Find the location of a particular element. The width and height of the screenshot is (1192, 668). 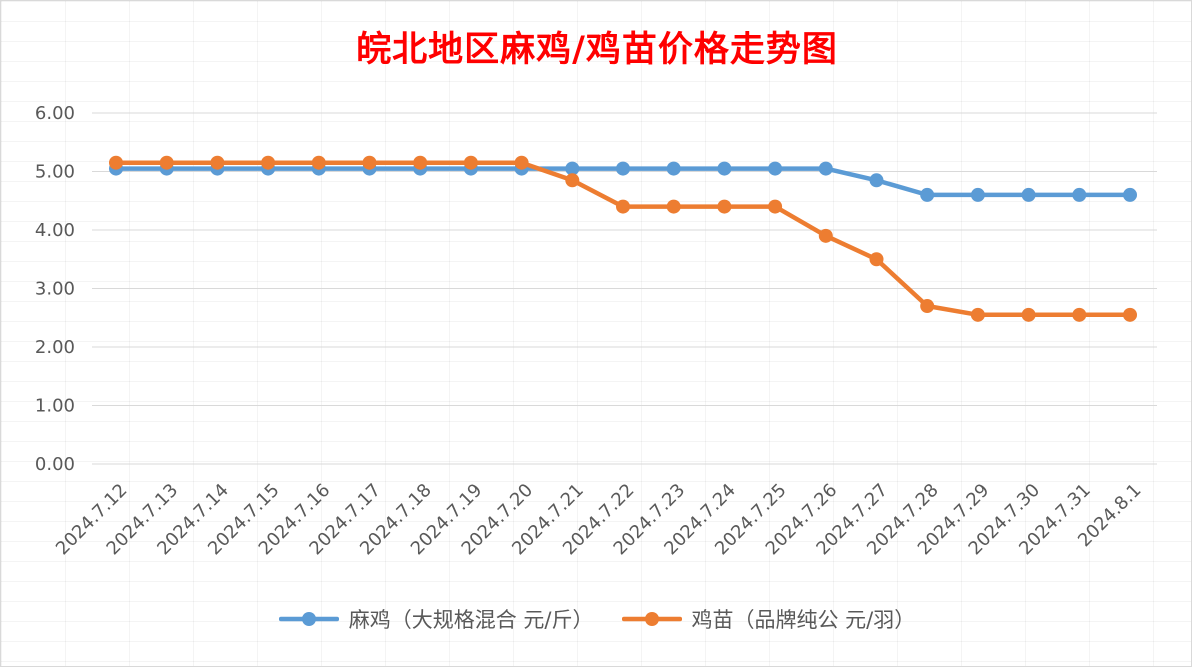

y-tick-label: 6.00 is located at coordinates (55, 113).